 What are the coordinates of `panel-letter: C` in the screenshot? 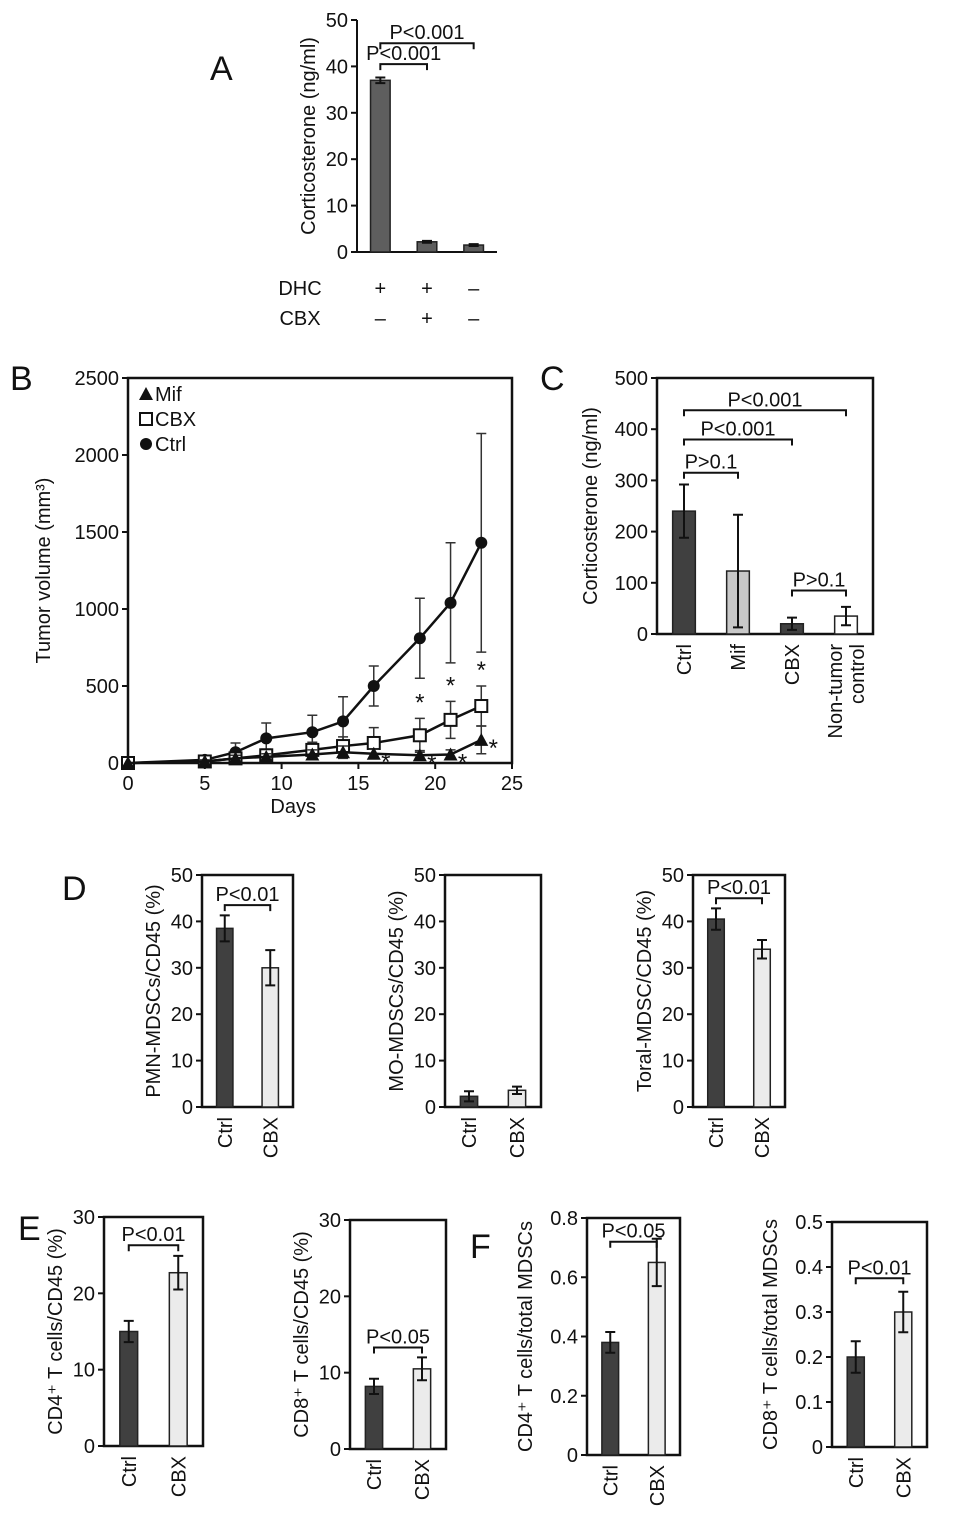 It's located at (552, 379).